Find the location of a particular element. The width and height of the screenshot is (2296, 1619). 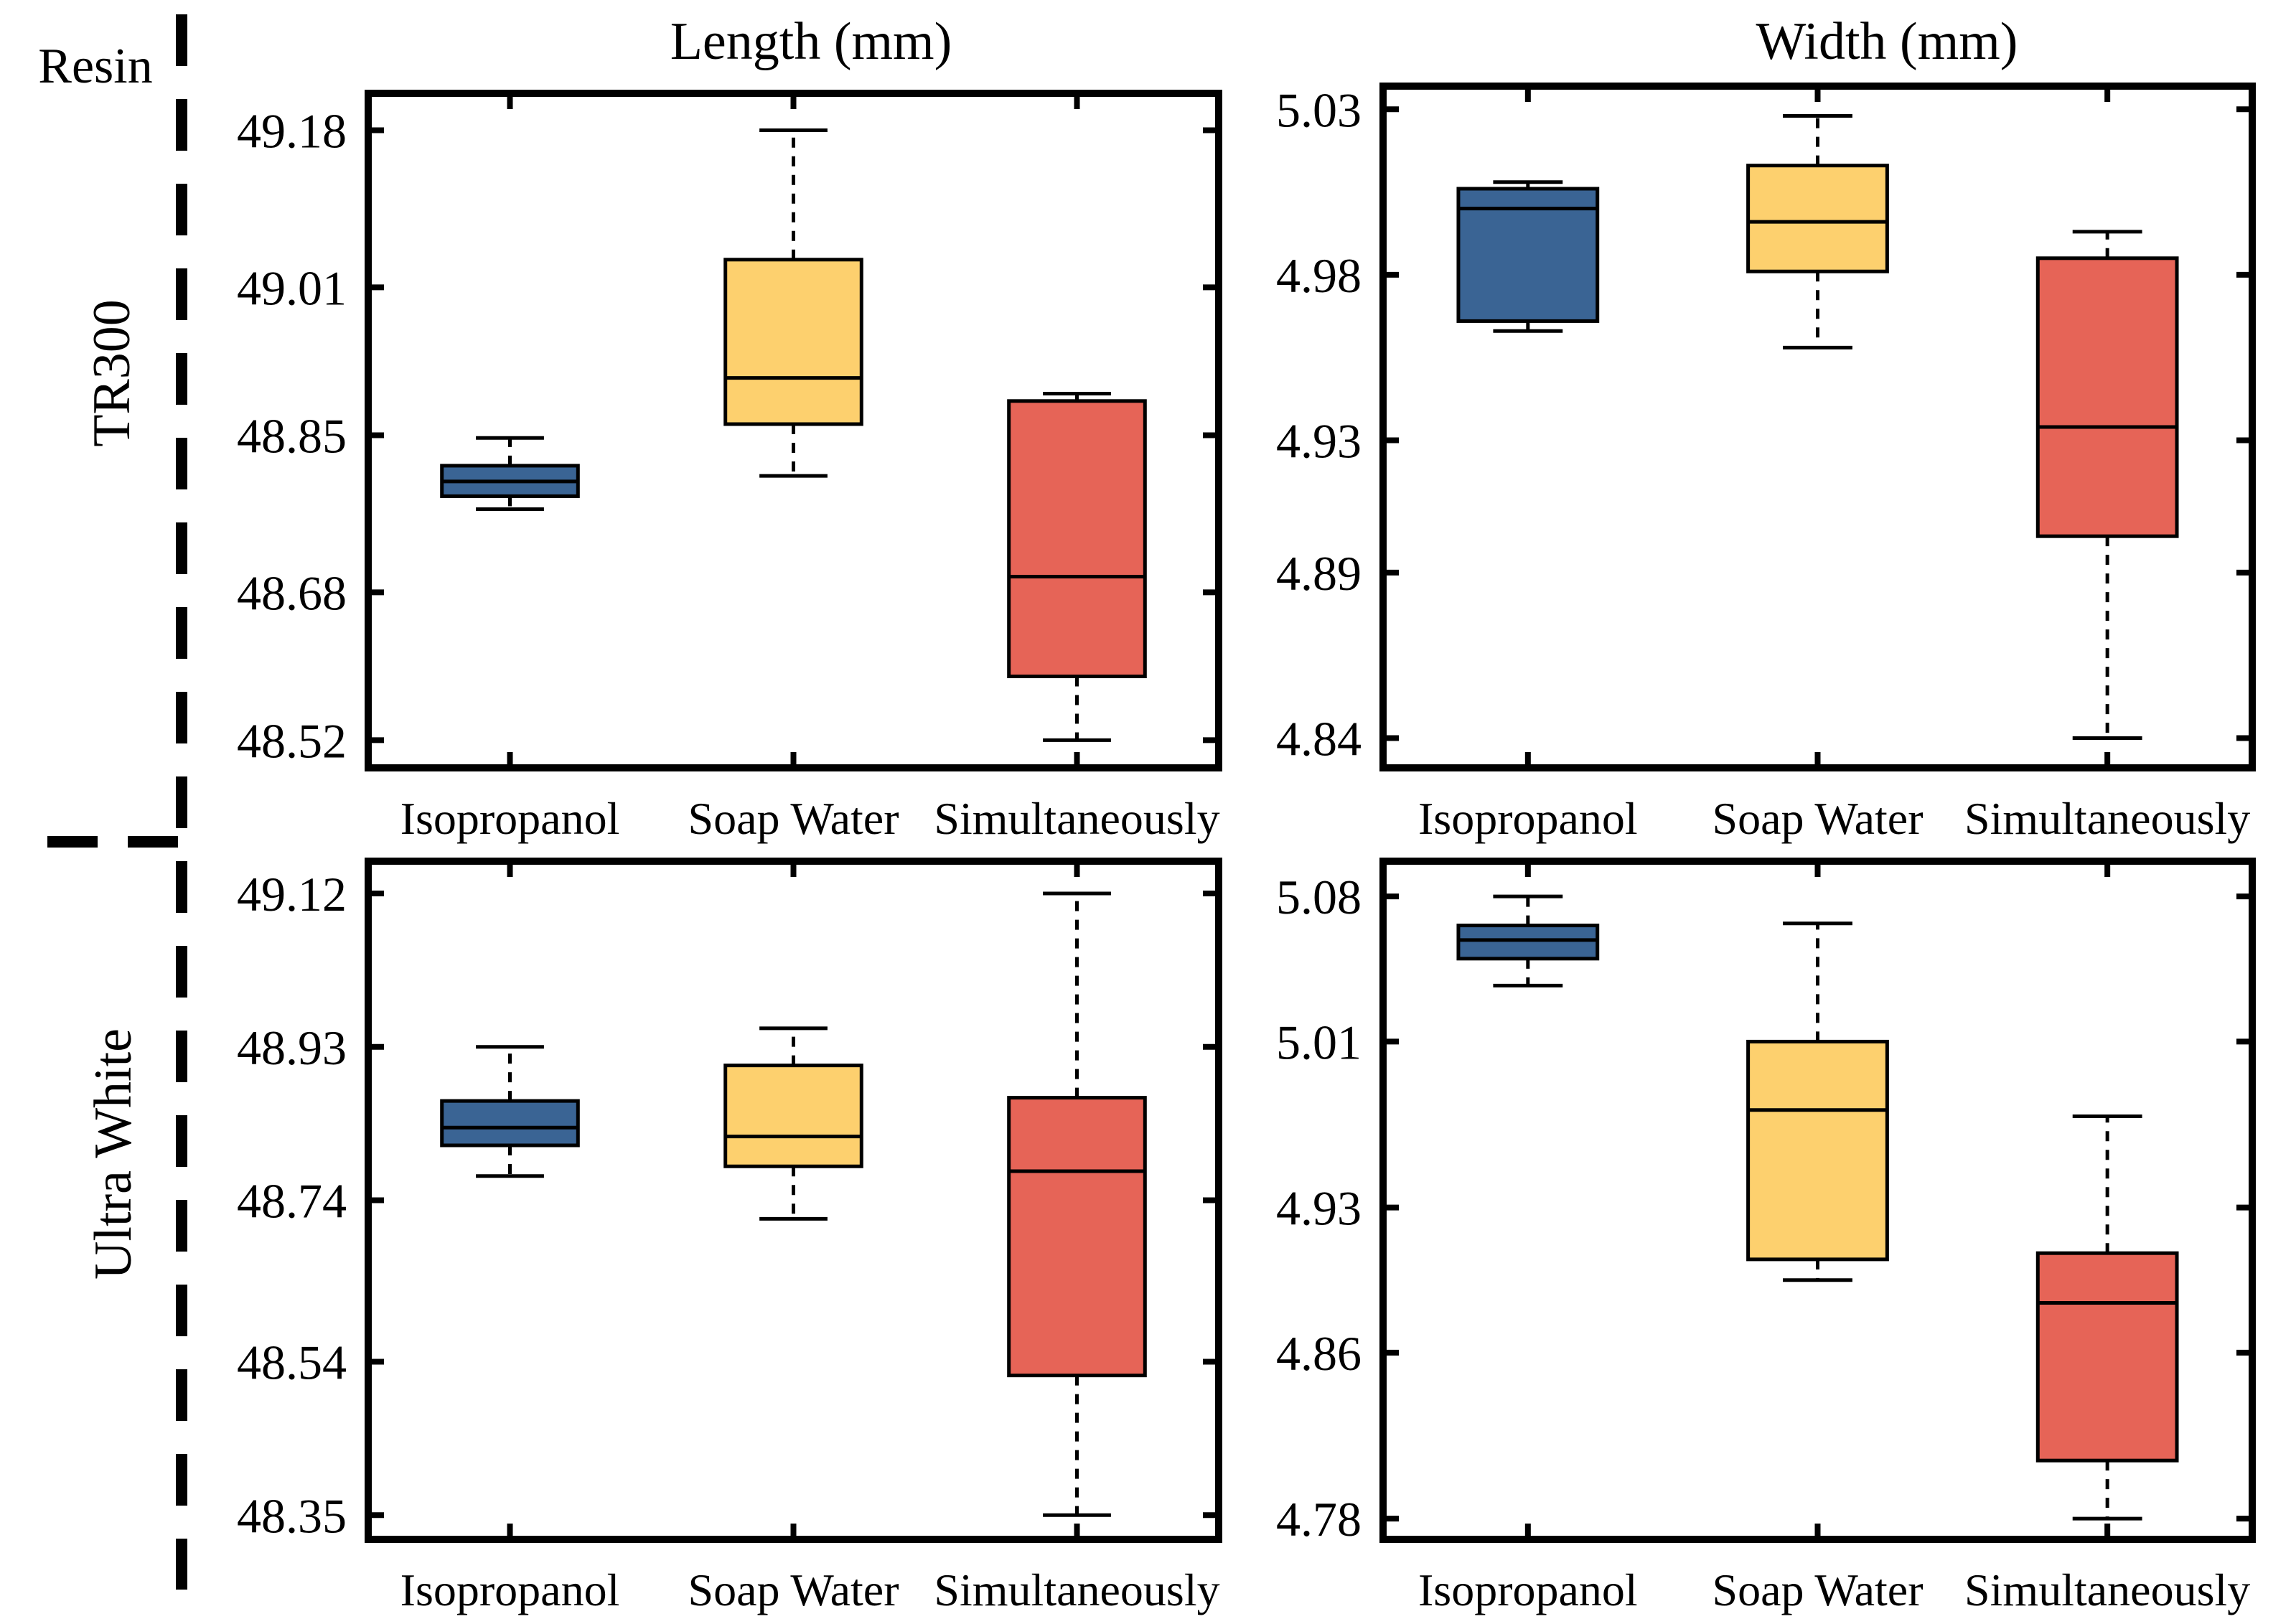

ytick-label-0: 5.08 is located at coordinates (1319, 897).